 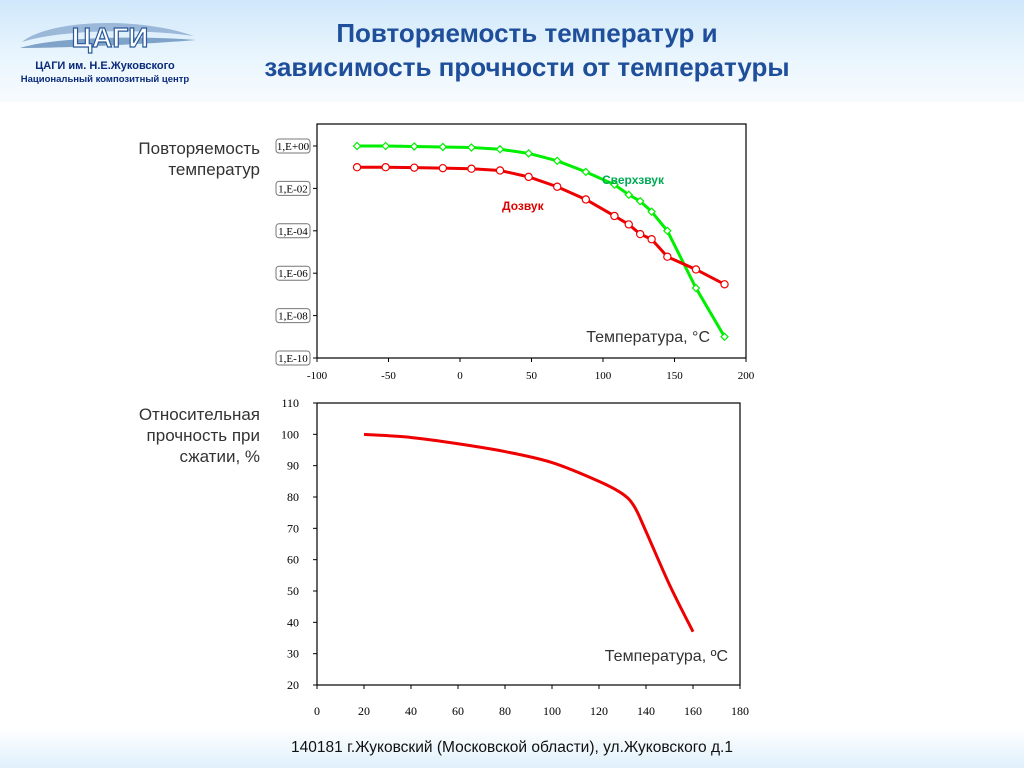 I want to click on chart1-series-line-subsonic, so click(x=541, y=225).